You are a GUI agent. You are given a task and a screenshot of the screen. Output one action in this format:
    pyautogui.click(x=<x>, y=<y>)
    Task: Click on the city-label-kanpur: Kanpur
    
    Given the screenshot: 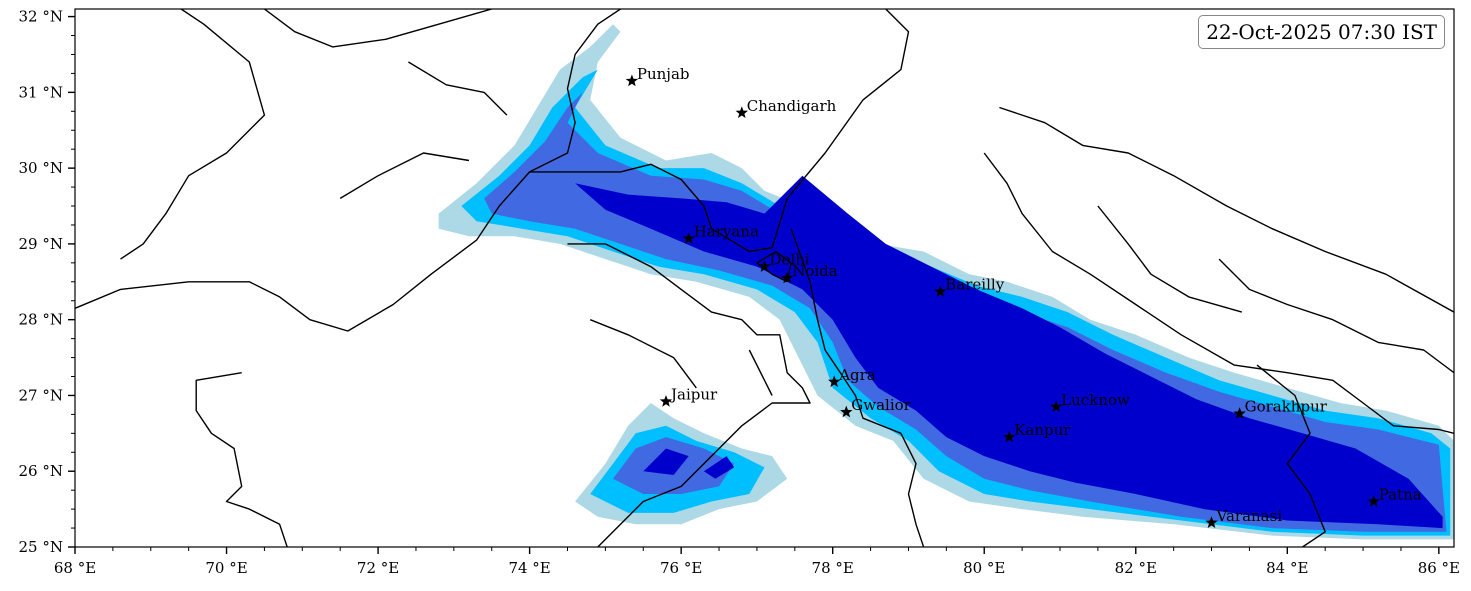 What is the action you would take?
    pyautogui.click(x=1042, y=430)
    